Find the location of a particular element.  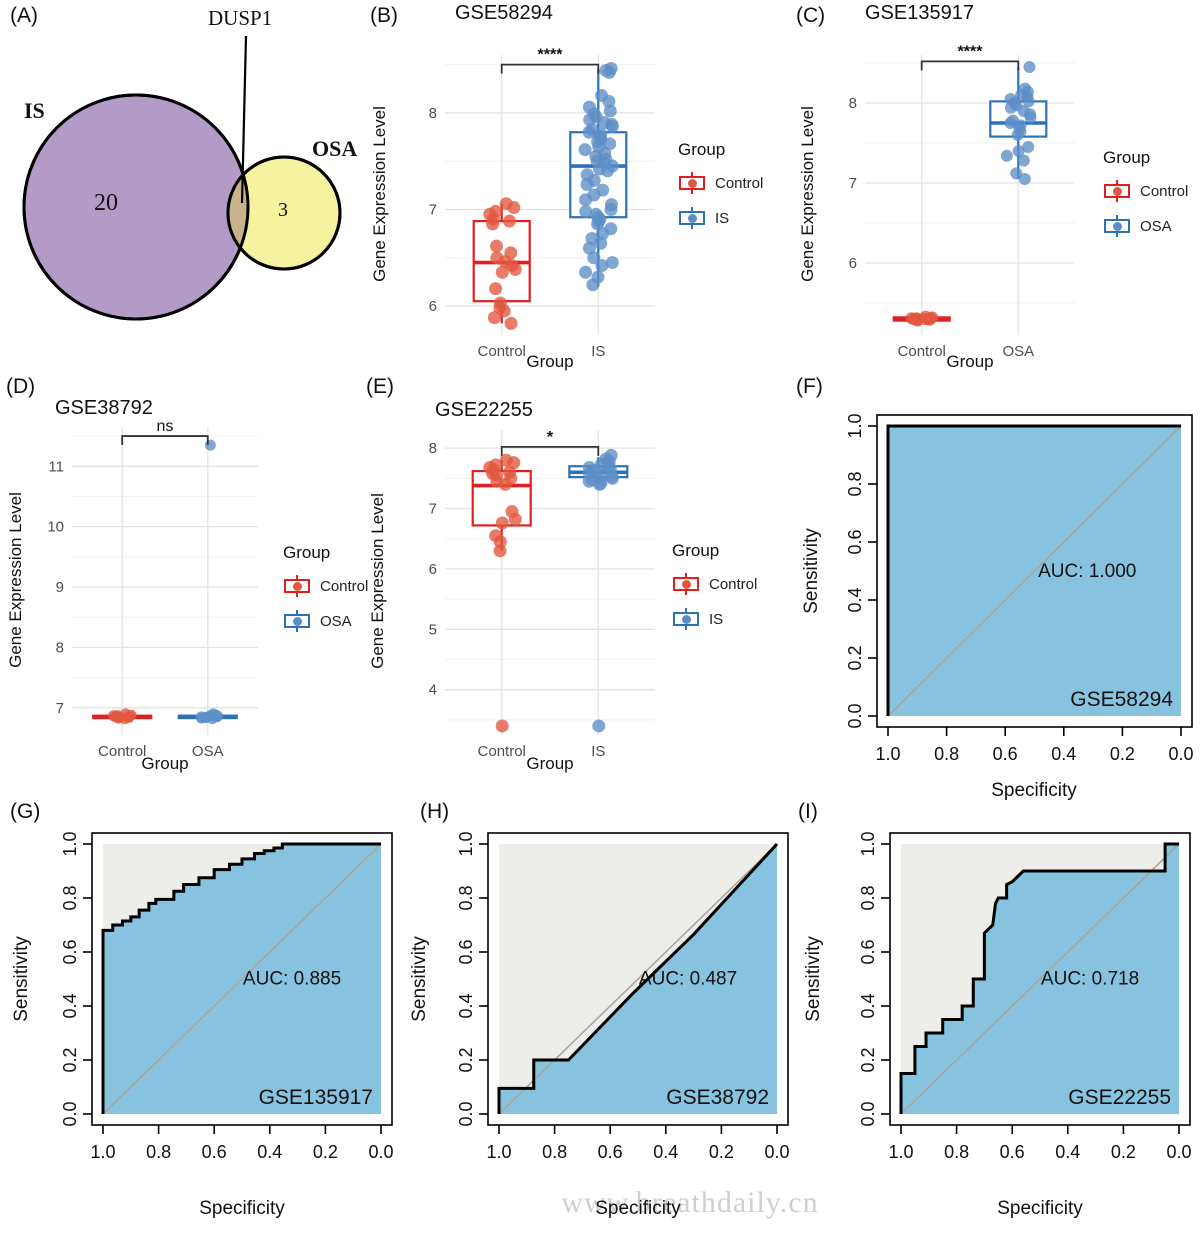

legend-title: Group is located at coordinates (307, 552).